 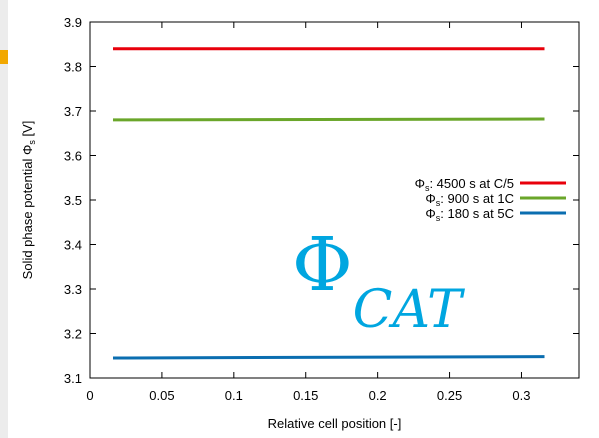 What do you see at coordinates (89, 395) in the screenshot?
I see `x-tick-label: 0` at bounding box center [89, 395].